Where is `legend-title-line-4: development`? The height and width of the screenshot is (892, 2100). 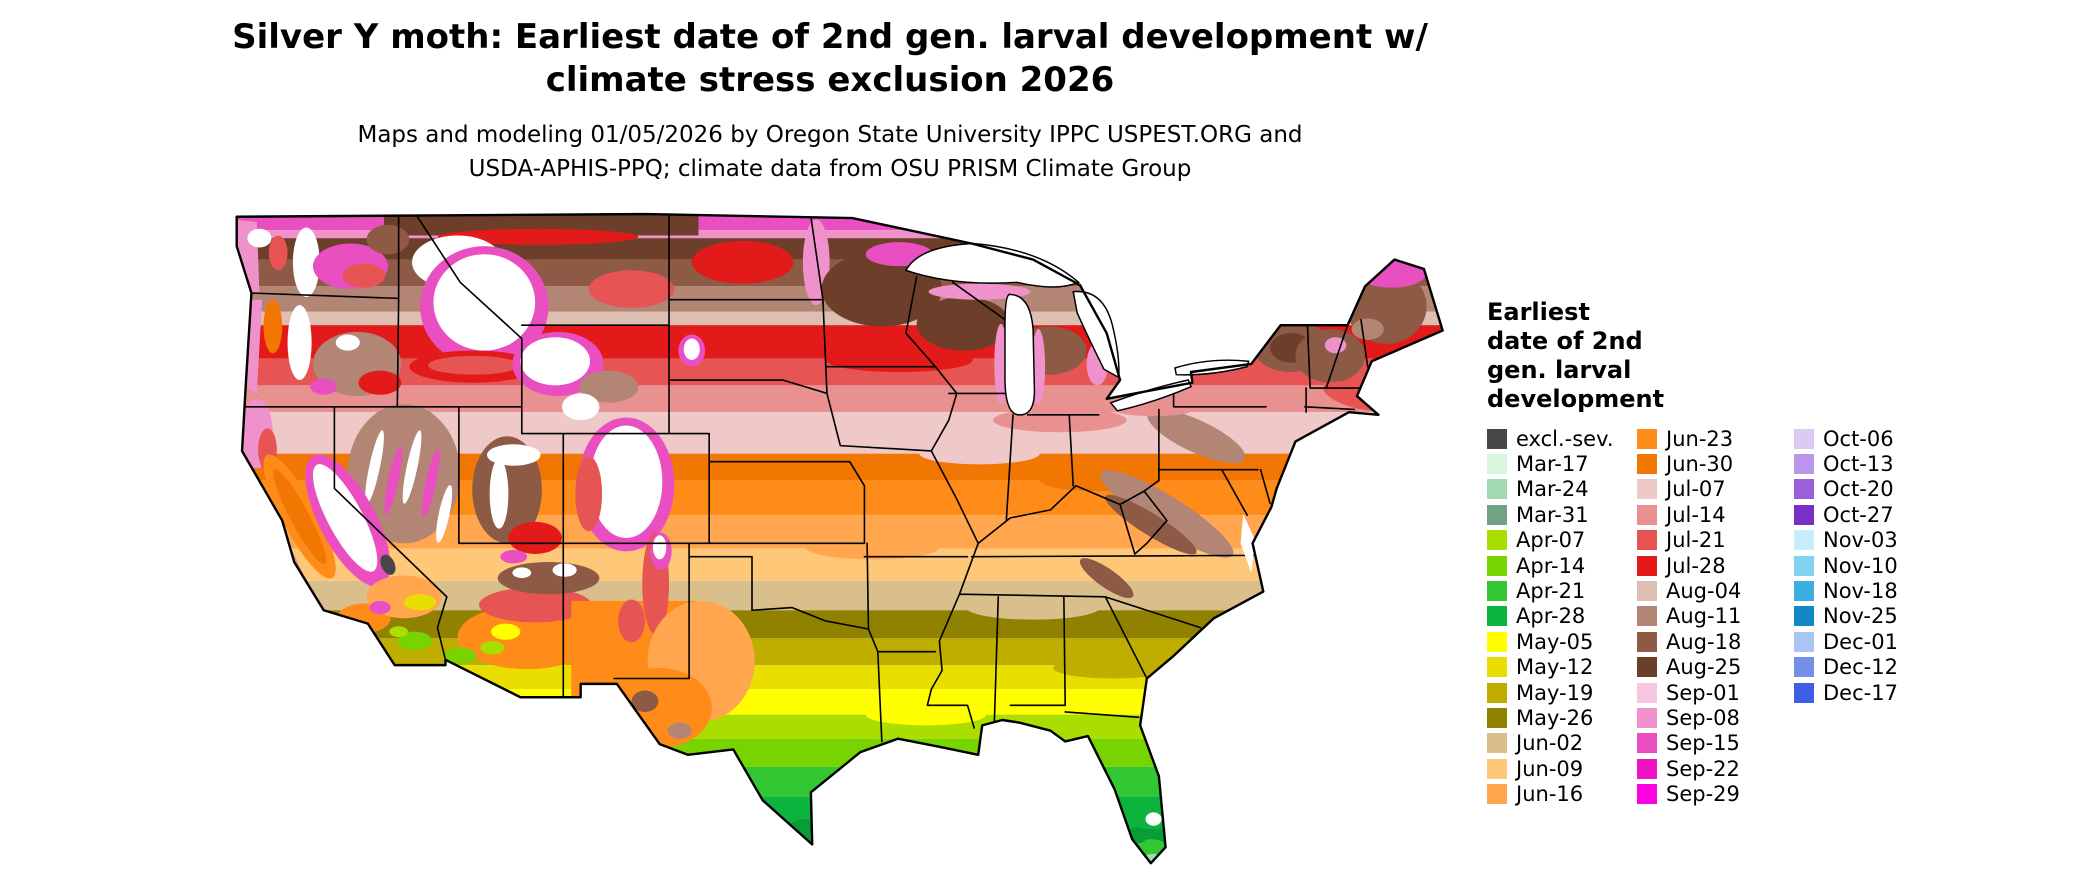 legend-title-line-4: development is located at coordinates (1576, 399).